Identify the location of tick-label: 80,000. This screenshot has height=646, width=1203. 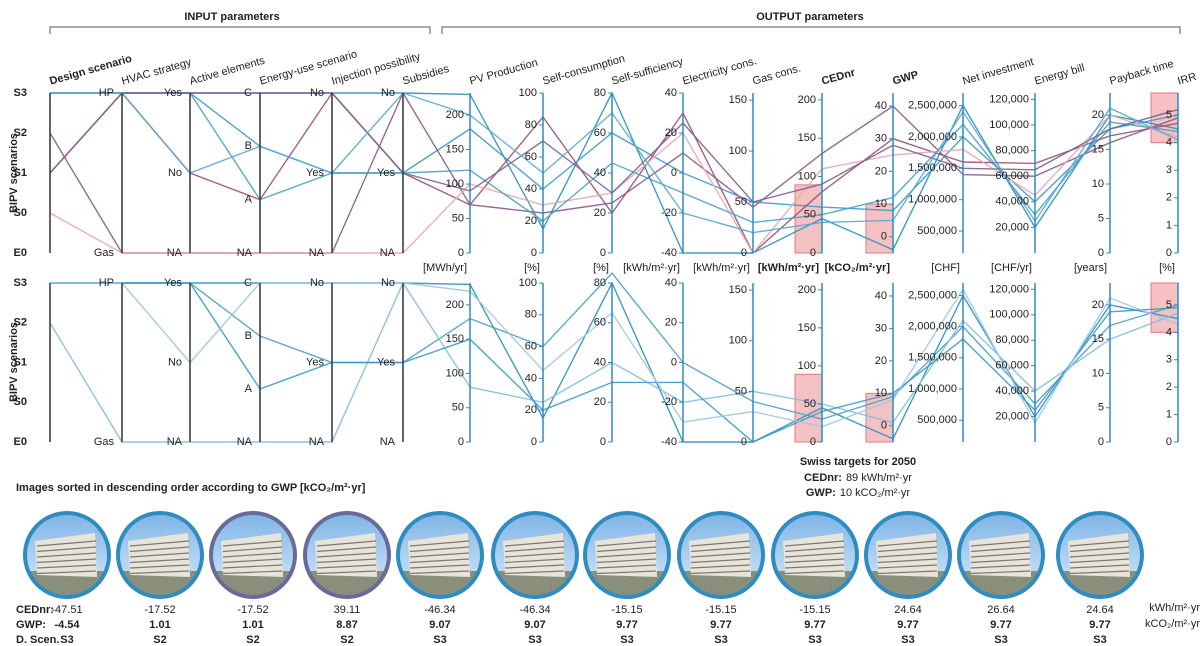
(1012, 340).